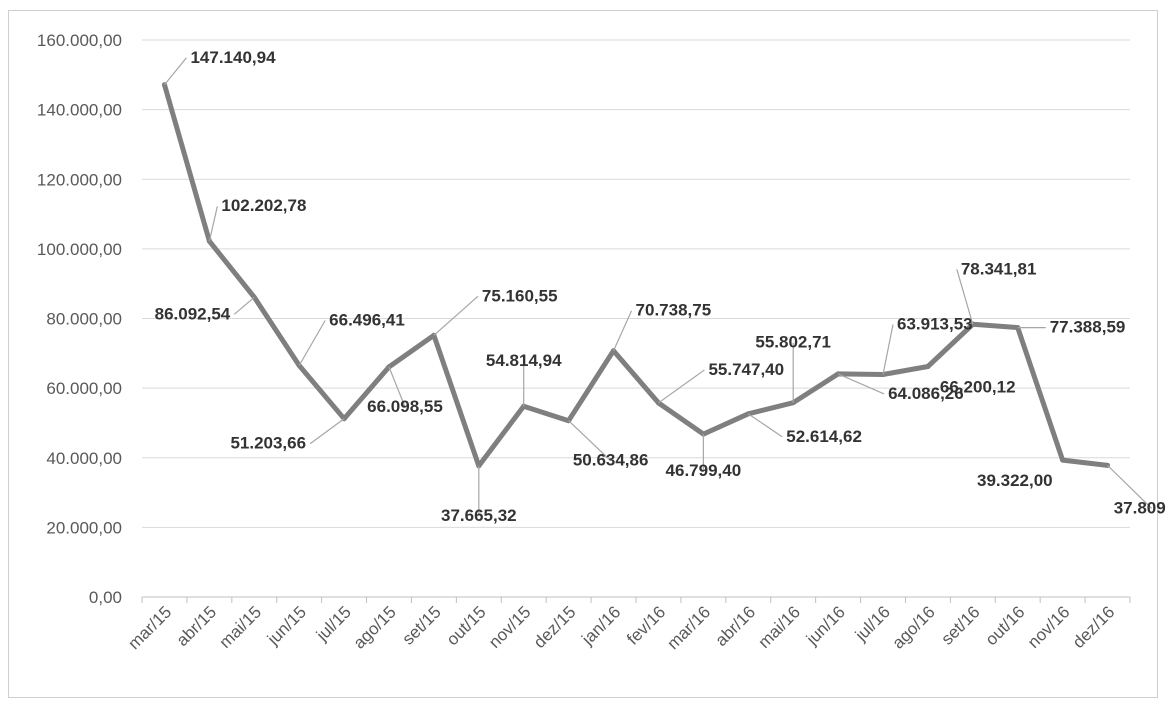 This screenshot has height=706, width=1166. Describe the element at coordinates (466, 625) in the screenshot. I see `x-tick-label: out/15` at that location.